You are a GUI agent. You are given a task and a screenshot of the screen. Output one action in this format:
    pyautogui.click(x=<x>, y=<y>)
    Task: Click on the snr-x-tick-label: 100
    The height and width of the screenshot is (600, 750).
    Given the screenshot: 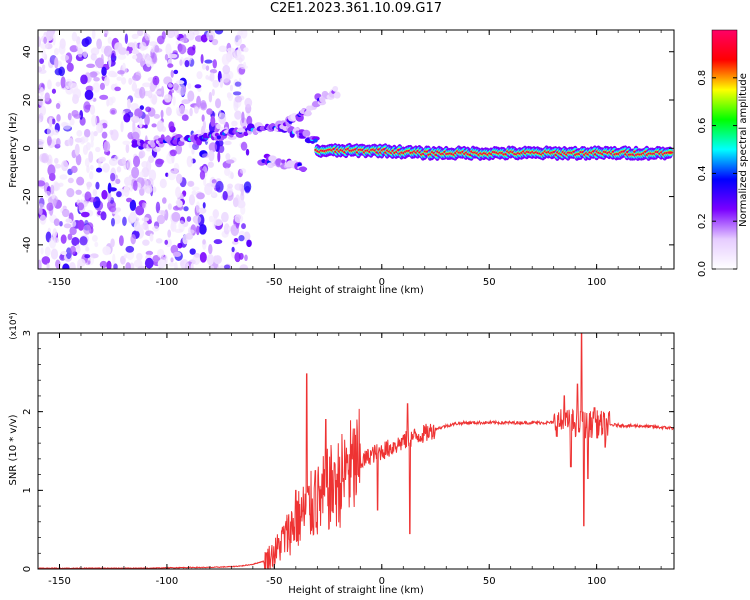 What is the action you would take?
    pyautogui.click(x=596, y=581)
    